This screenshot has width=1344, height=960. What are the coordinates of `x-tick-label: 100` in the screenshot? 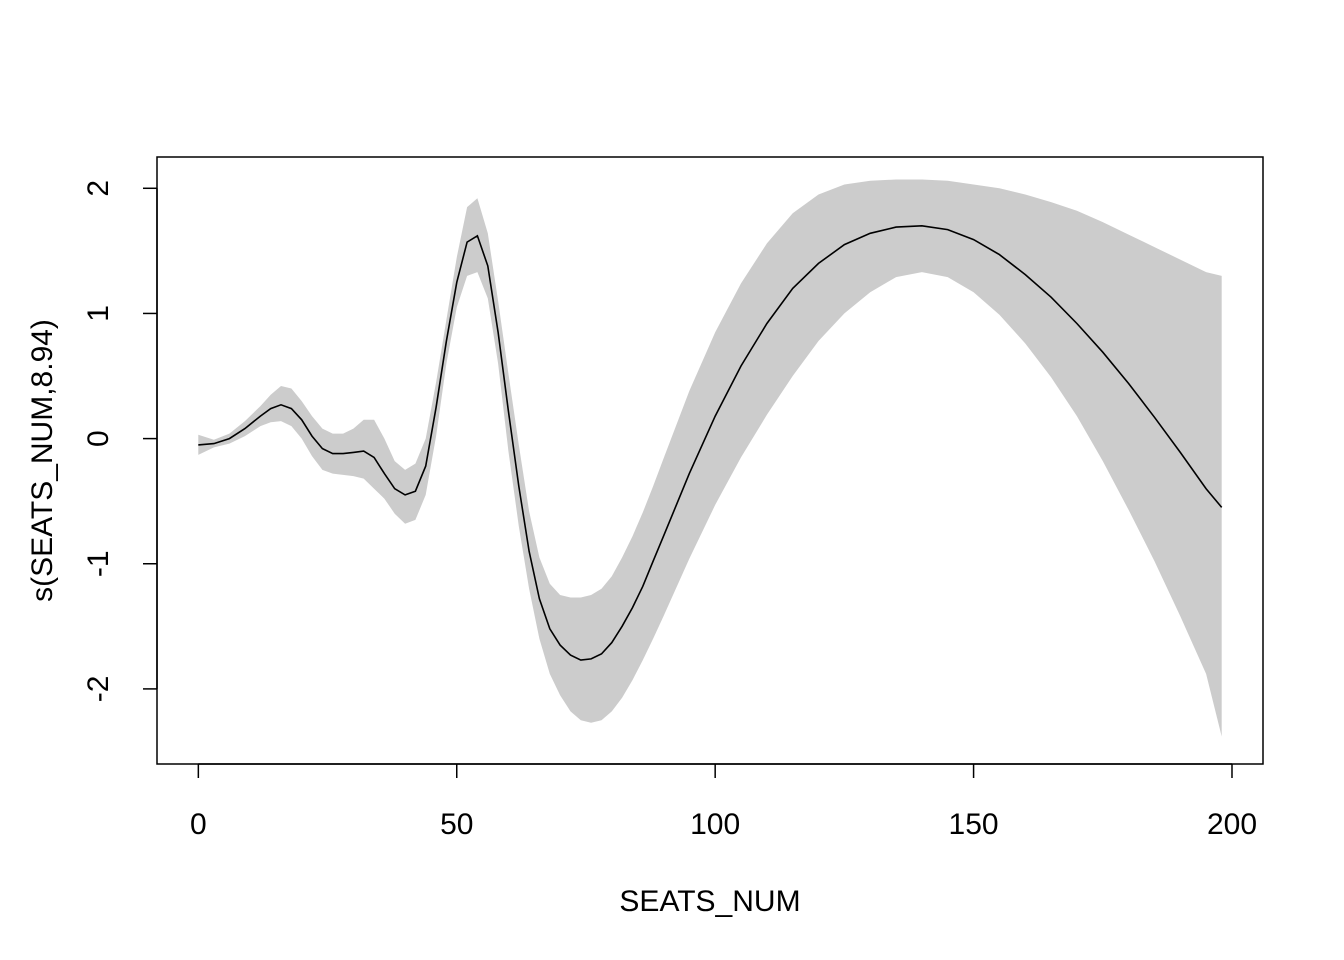 It's located at (715, 824).